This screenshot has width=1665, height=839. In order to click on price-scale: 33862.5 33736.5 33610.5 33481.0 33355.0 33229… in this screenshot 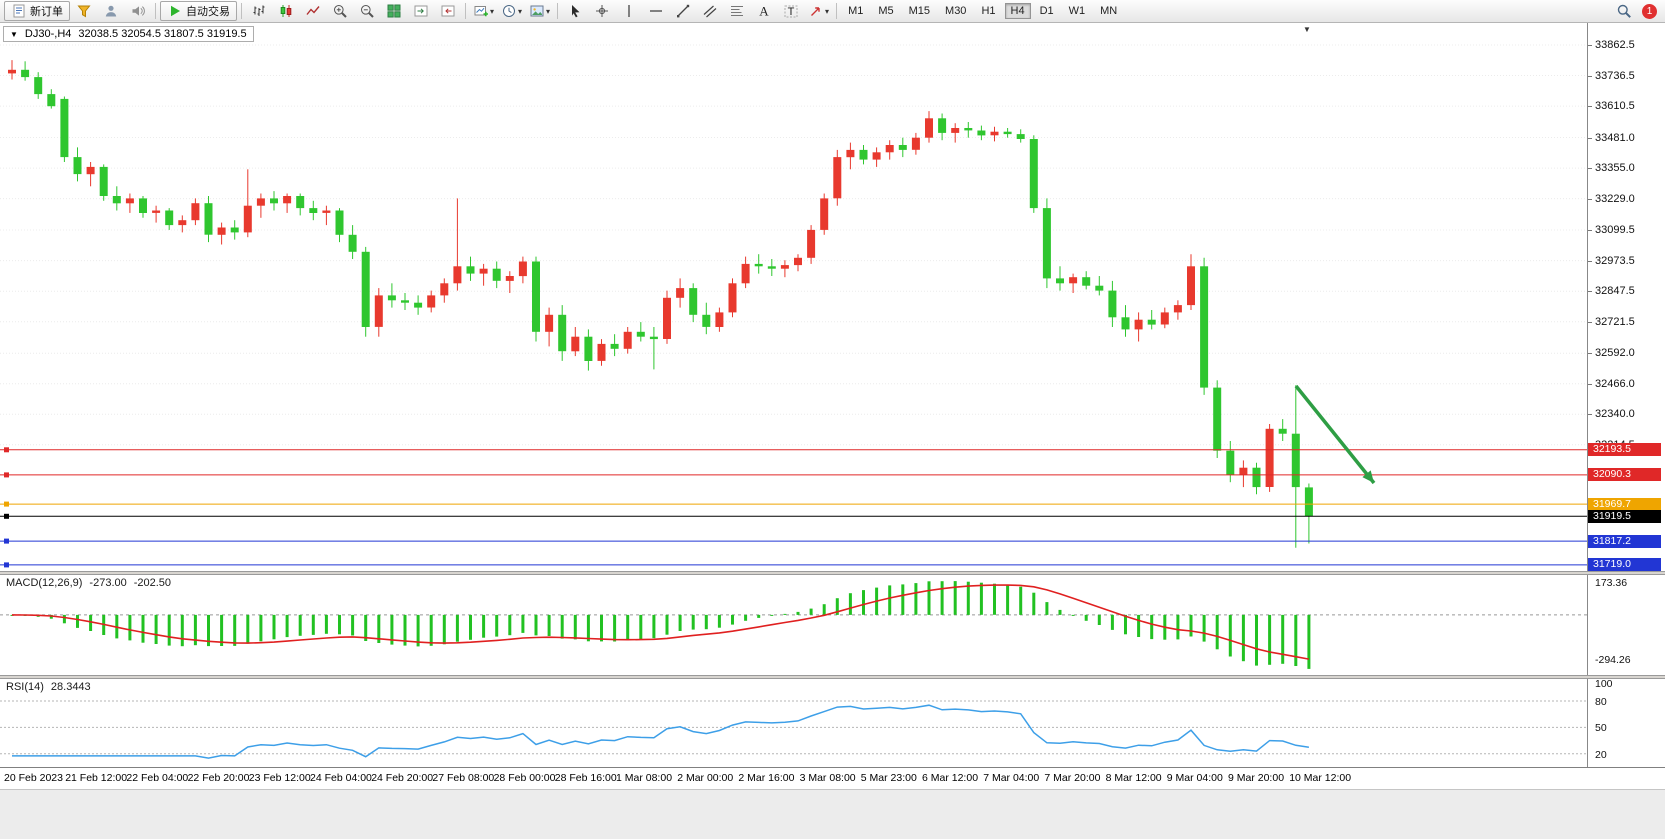, I will do `click(1626, 297)`.